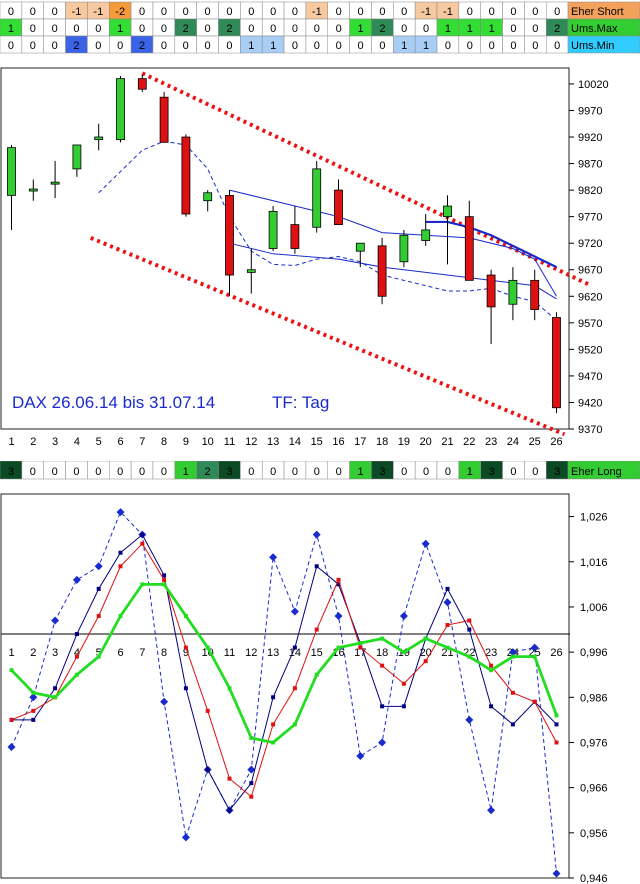 This screenshot has width=640, height=884. Describe the element at coordinates (120, 442) in the screenshot. I see `x-tick-label: 6` at that location.